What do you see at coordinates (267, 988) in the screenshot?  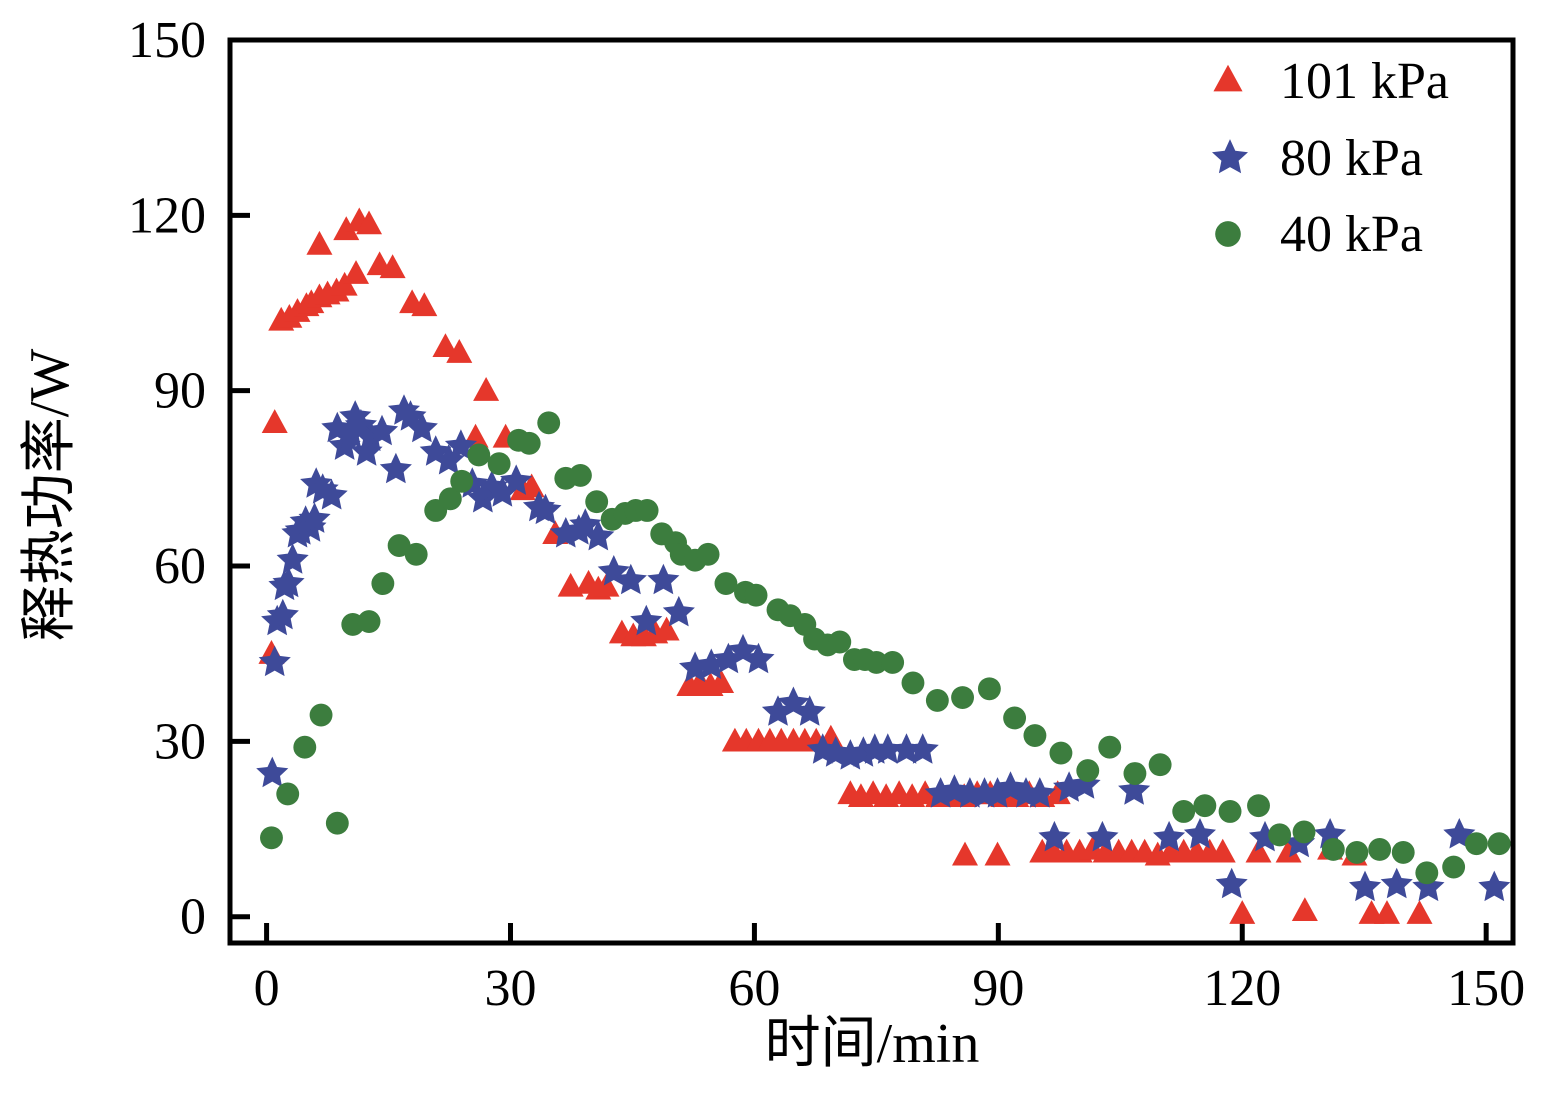 I see `x-tick-label: 0` at bounding box center [267, 988].